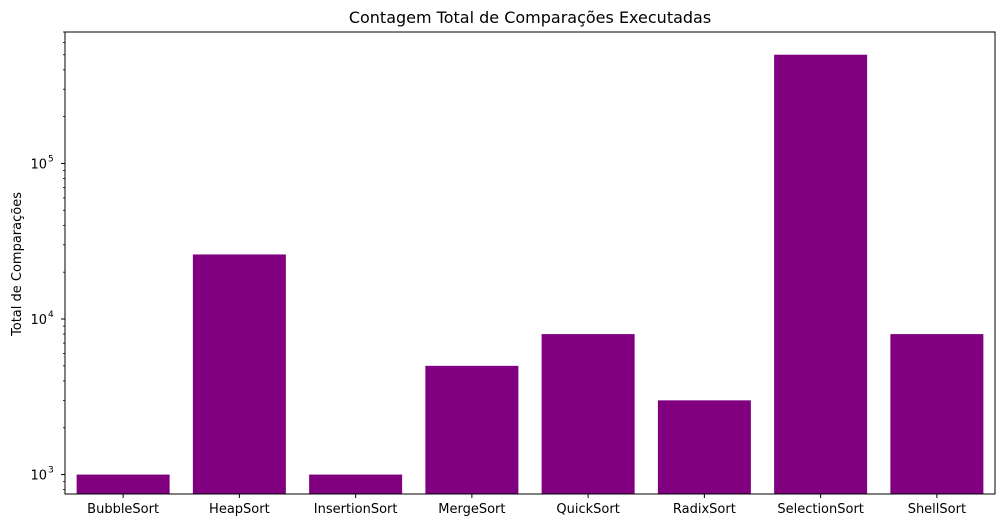  What do you see at coordinates (51, 159) in the screenshot?
I see `y-tick-label-exponent: 5` at bounding box center [51, 159].